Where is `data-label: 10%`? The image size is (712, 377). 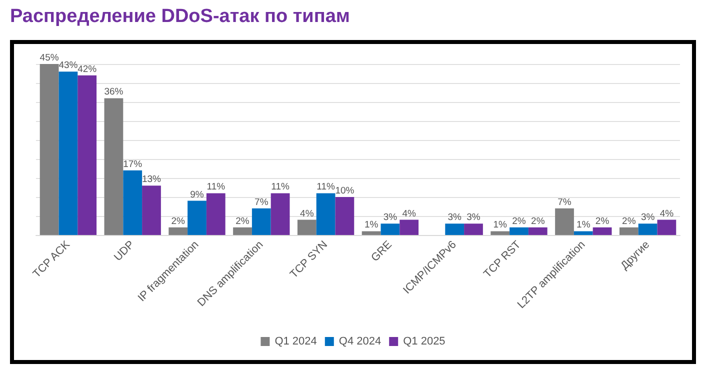 data-label: 10% is located at coordinates (345, 191).